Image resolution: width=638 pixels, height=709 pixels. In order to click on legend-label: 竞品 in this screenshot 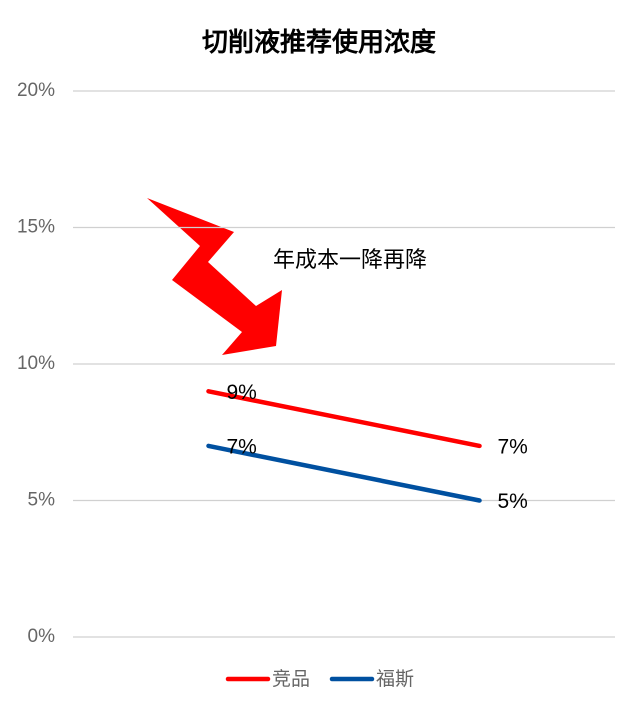, I will do `click(291, 679)`.